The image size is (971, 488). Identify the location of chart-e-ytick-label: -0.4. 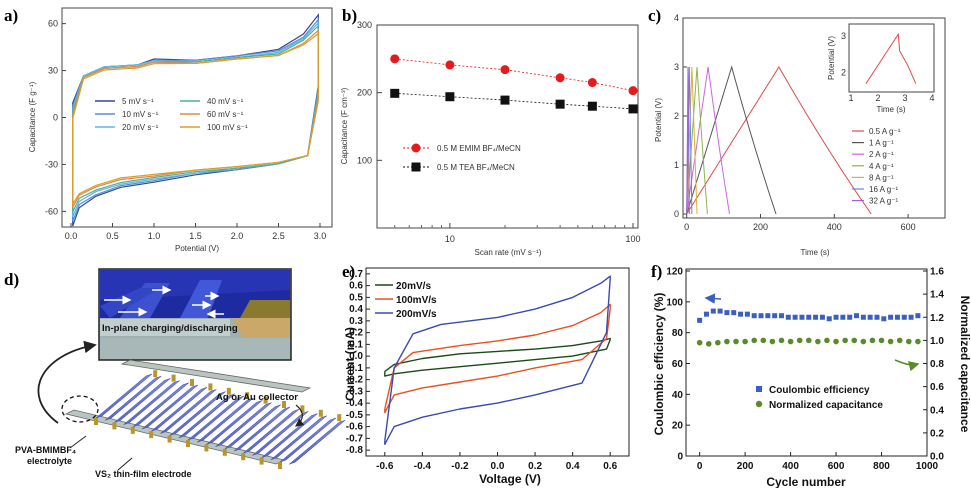
(355, 403).